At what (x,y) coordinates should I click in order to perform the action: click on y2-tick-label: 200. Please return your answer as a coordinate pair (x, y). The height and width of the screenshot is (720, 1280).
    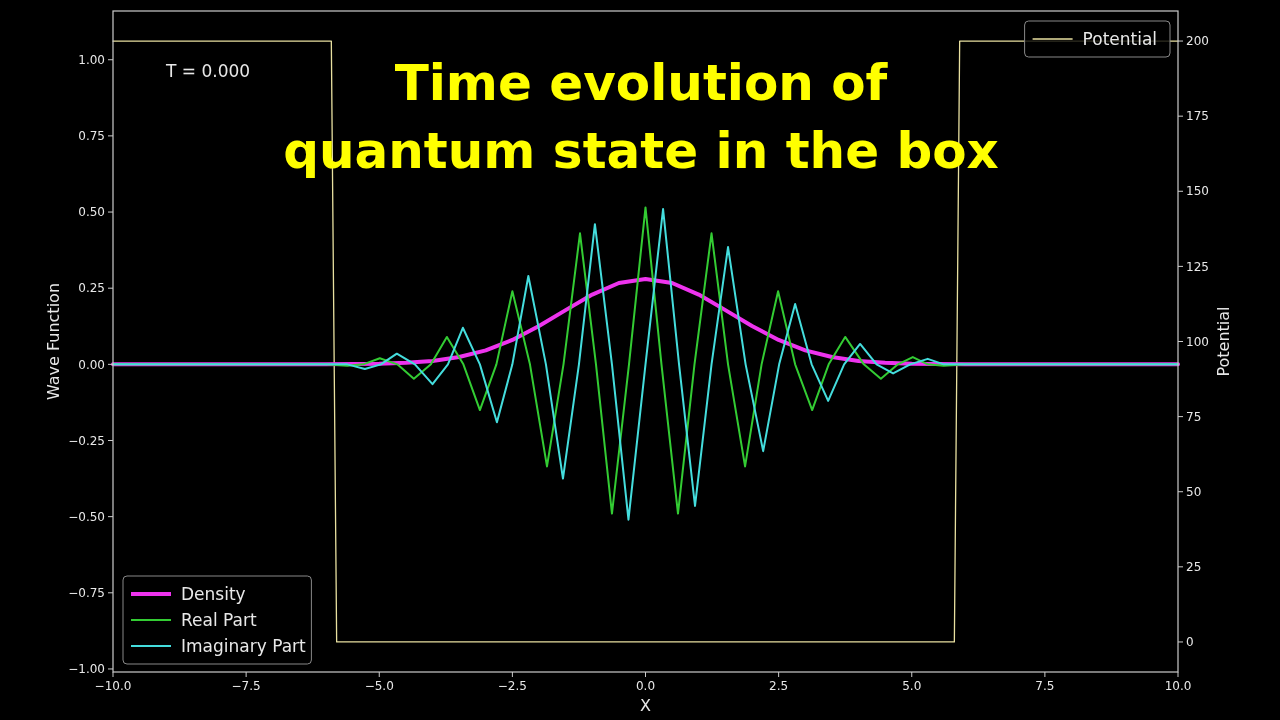
    Looking at the image, I should click on (1197, 41).